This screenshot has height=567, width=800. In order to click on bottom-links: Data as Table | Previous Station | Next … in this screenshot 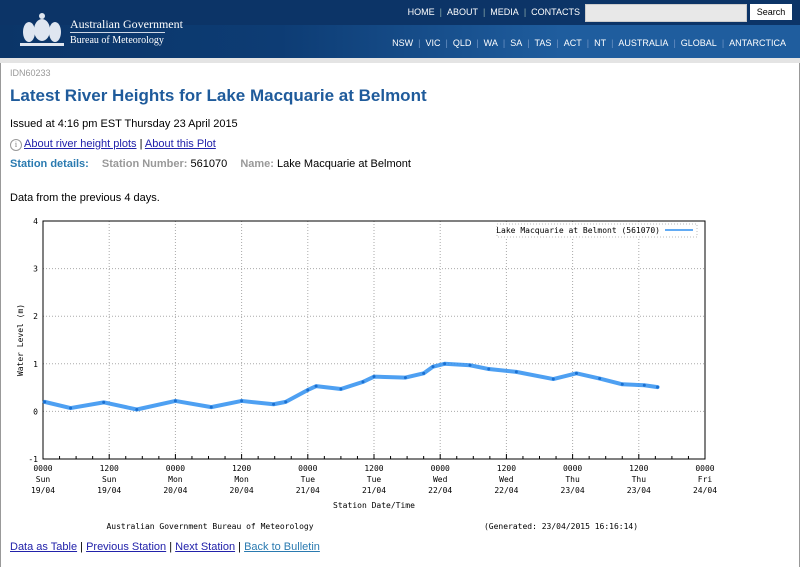, I will do `click(165, 547)`.